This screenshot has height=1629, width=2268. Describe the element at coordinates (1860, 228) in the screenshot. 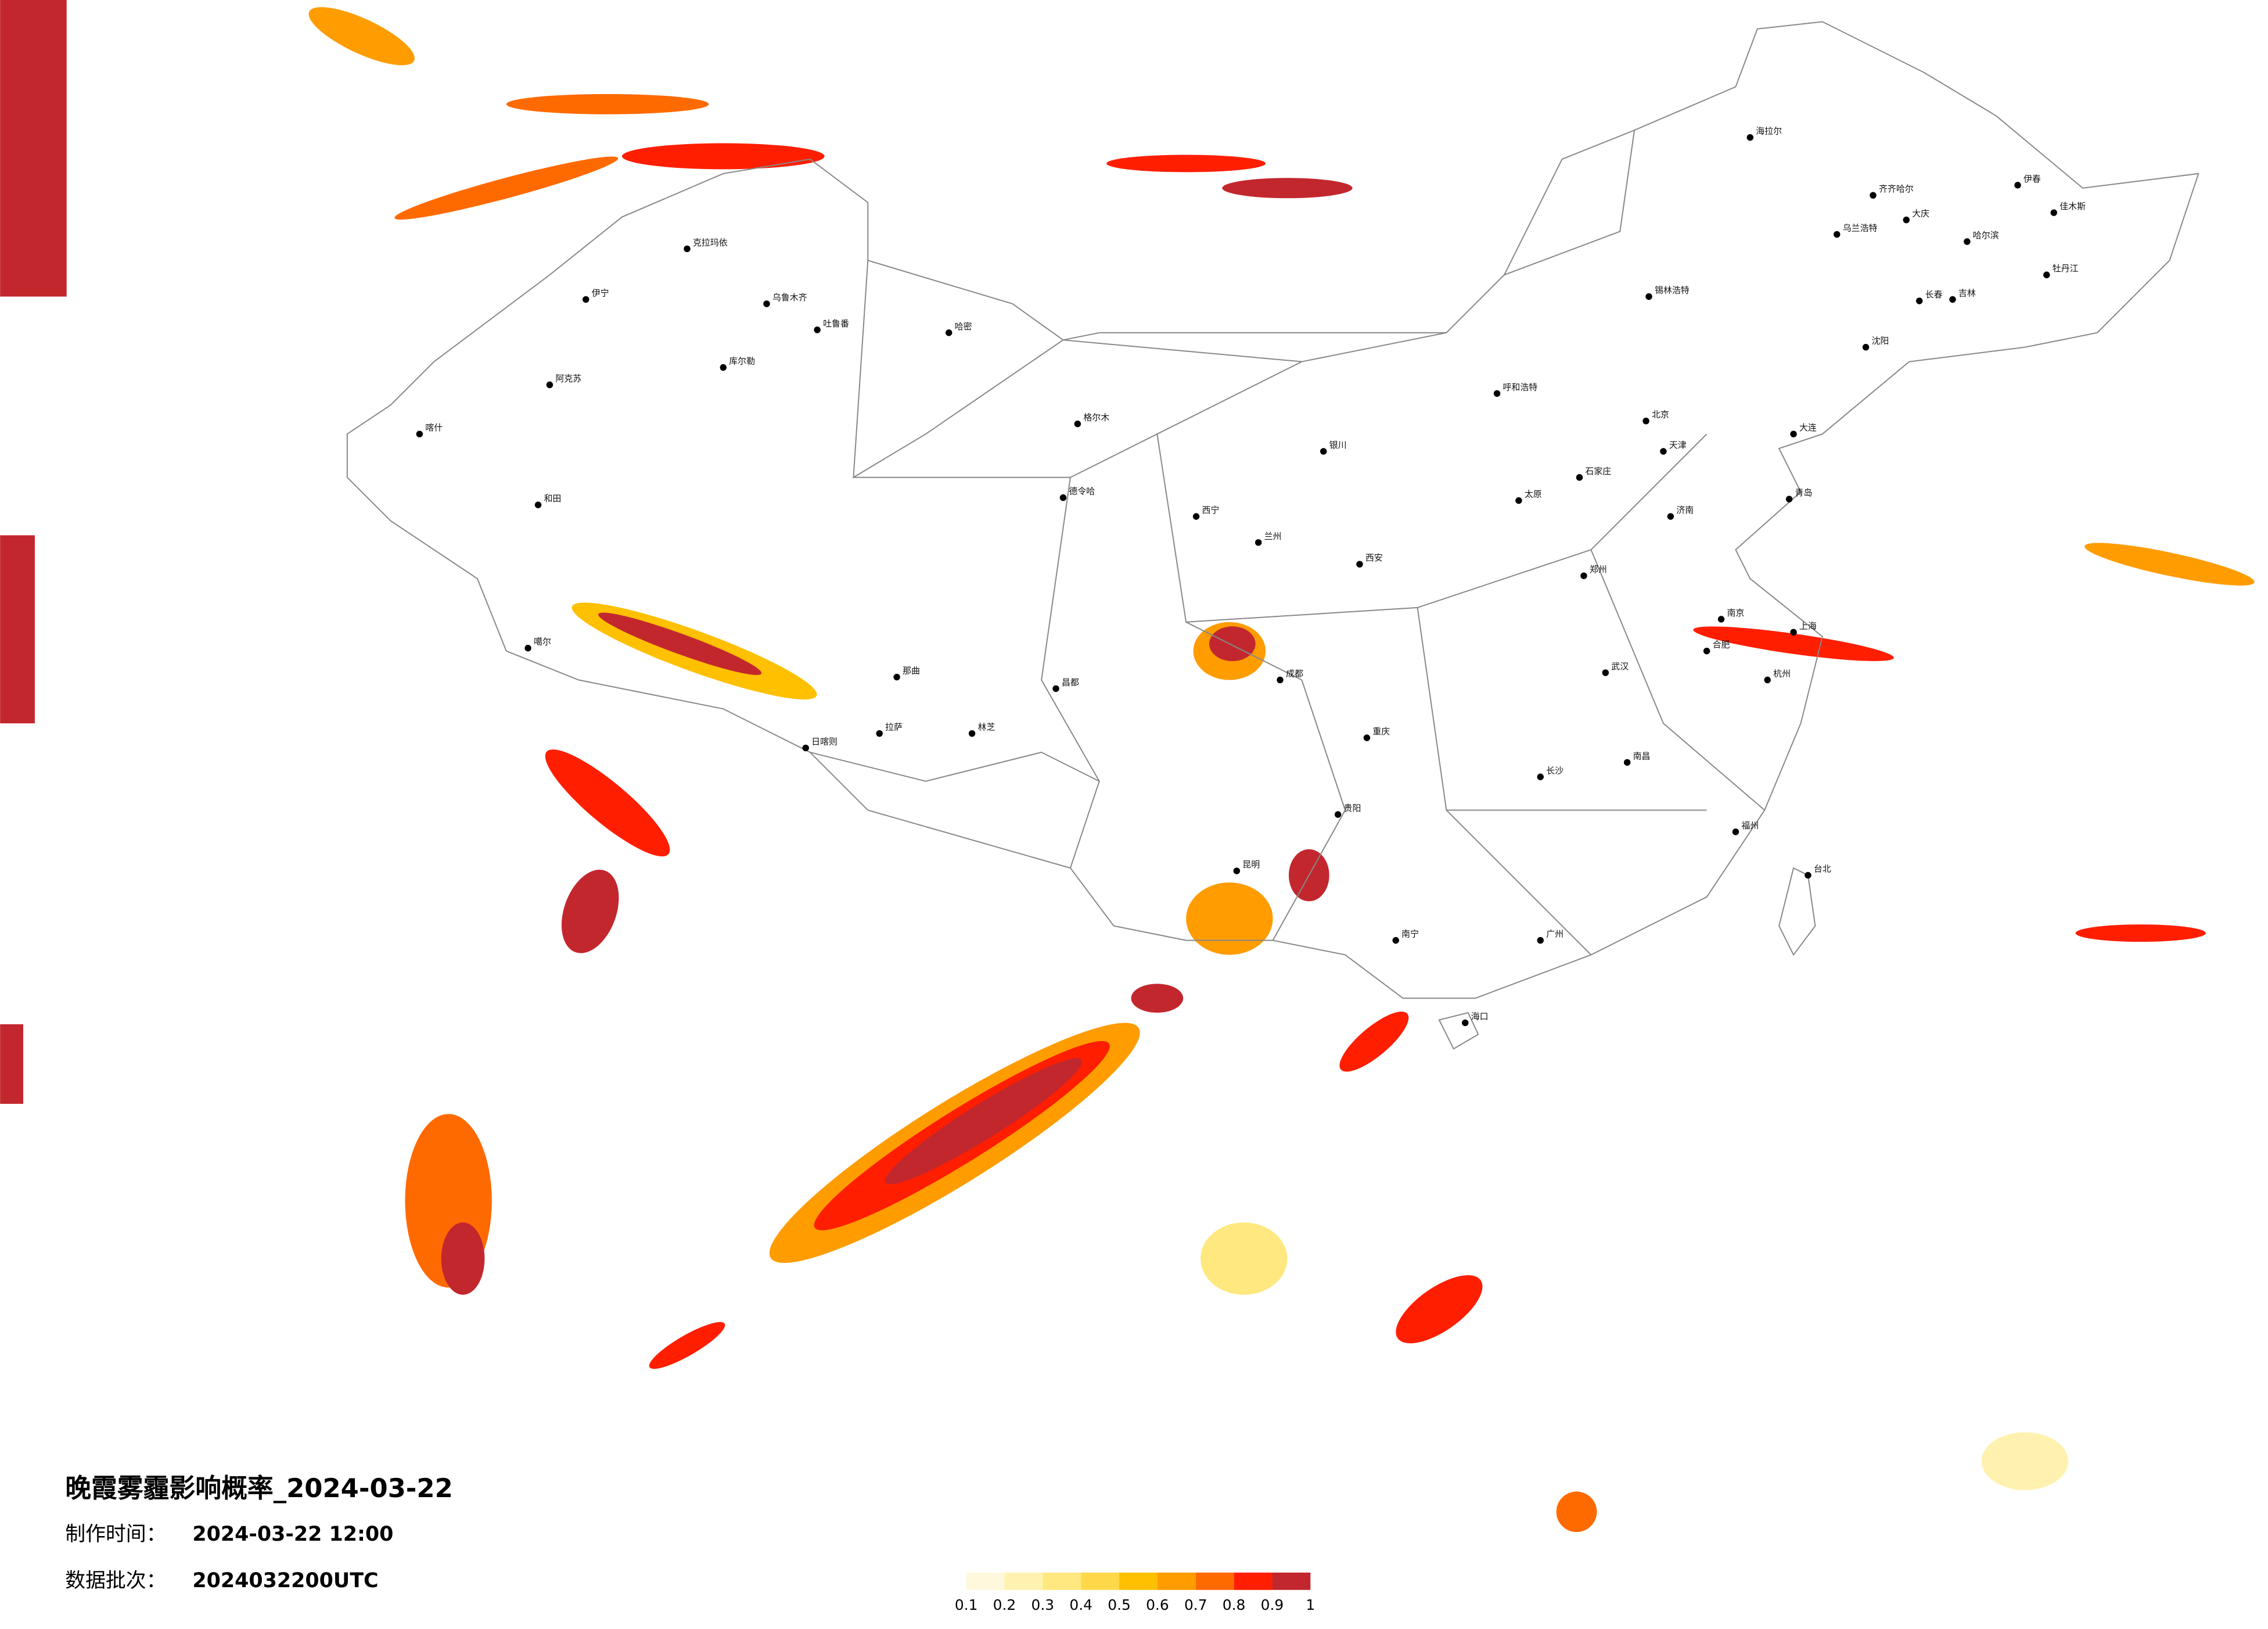

I see `city-label: 乌兰浩特` at that location.